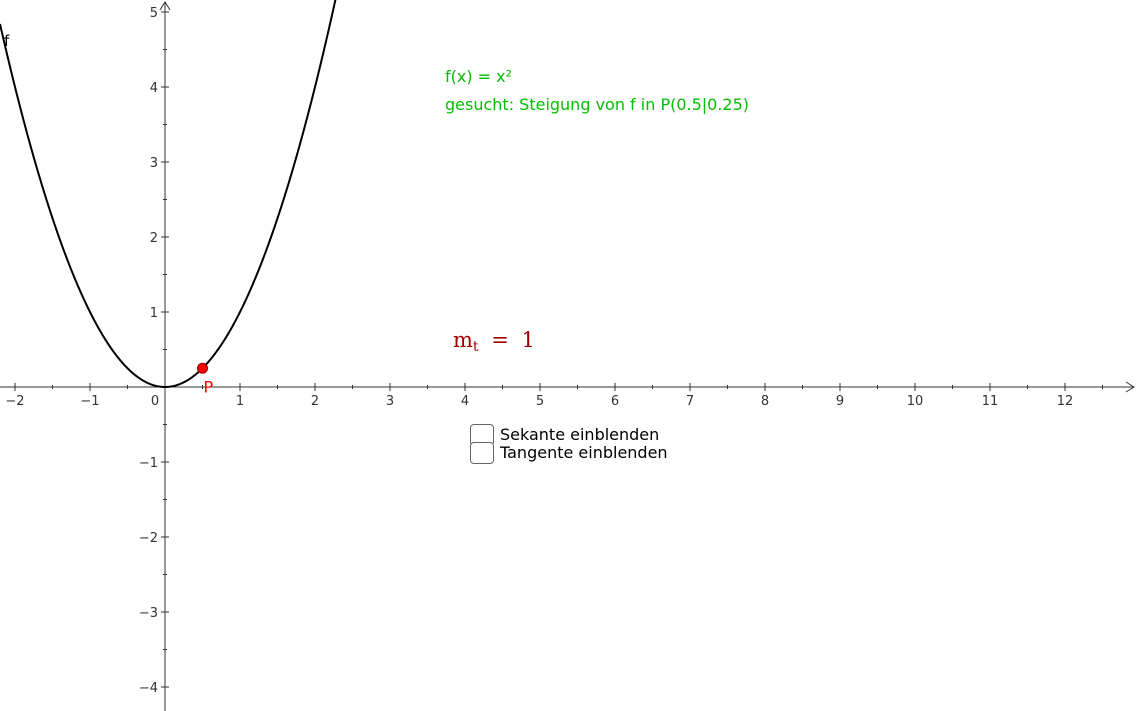 The image size is (1136, 711). What do you see at coordinates (315, 401) in the screenshot?
I see `x-tick-label: 2` at bounding box center [315, 401].